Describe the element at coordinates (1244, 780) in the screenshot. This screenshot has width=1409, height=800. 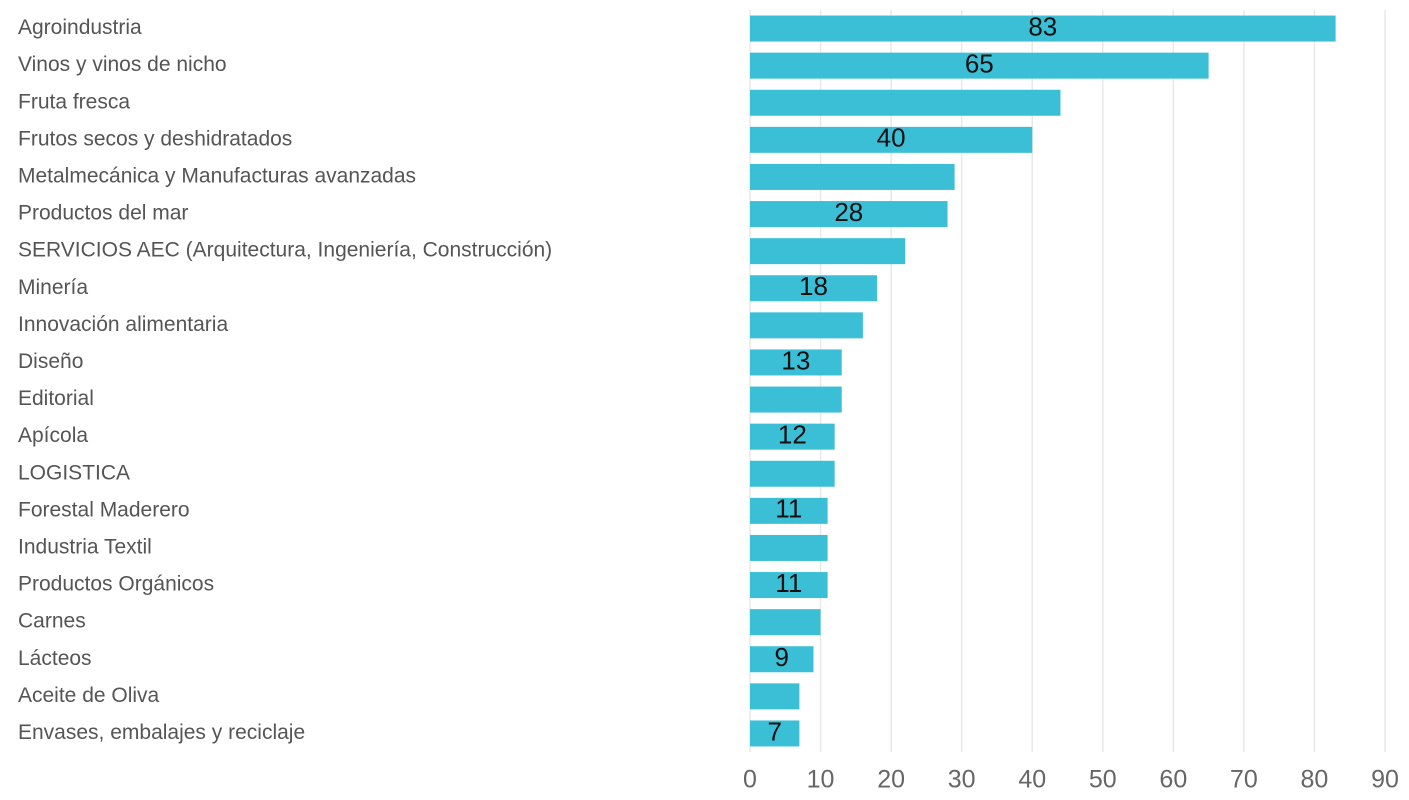
I see `x-tick-label: 70` at that location.